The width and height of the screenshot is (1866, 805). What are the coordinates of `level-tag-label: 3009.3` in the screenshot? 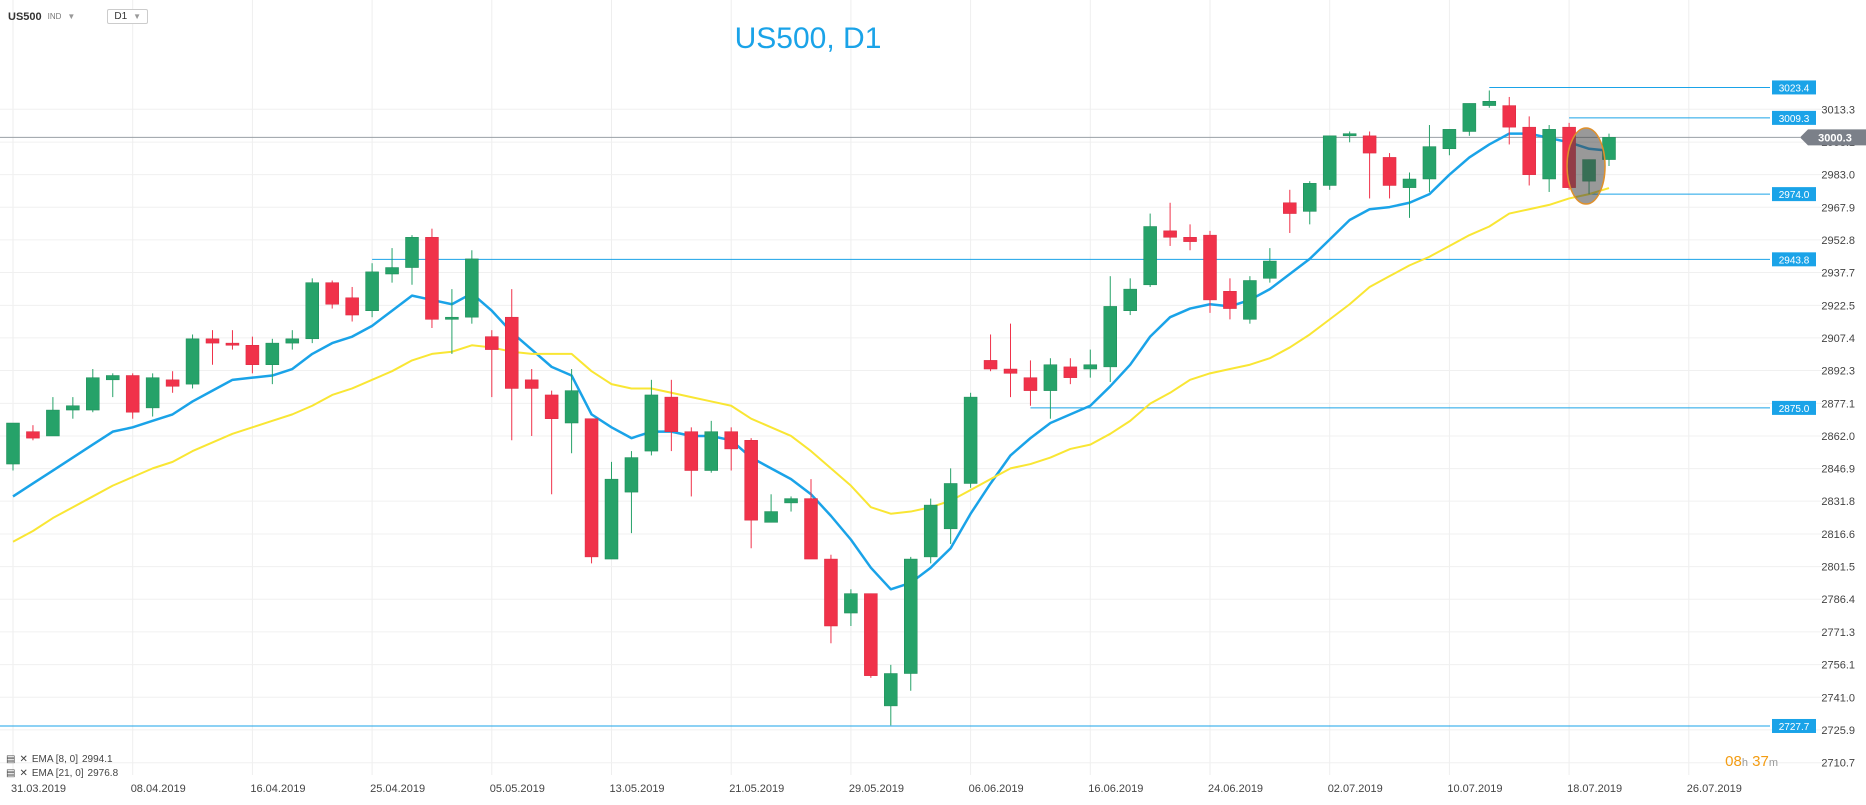 It's located at (1794, 119).